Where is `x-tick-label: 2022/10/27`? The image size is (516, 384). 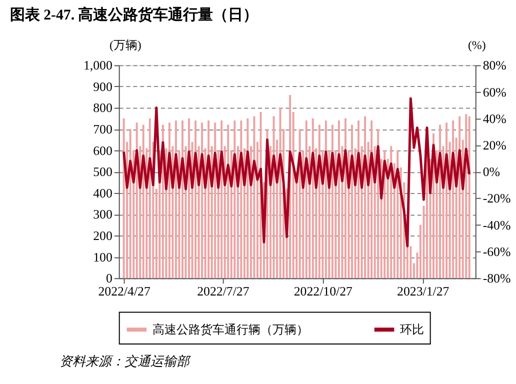
x-tick-label: 2022/10/27 is located at coordinates (324, 291).